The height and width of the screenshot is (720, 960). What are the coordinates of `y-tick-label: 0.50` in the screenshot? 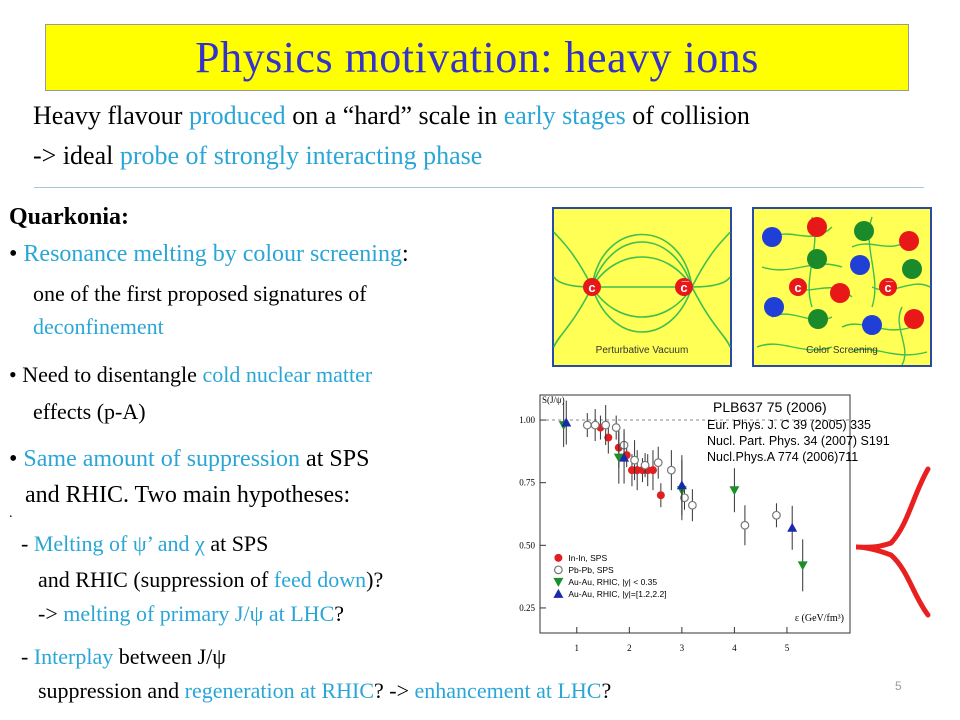 It's located at (527, 545).